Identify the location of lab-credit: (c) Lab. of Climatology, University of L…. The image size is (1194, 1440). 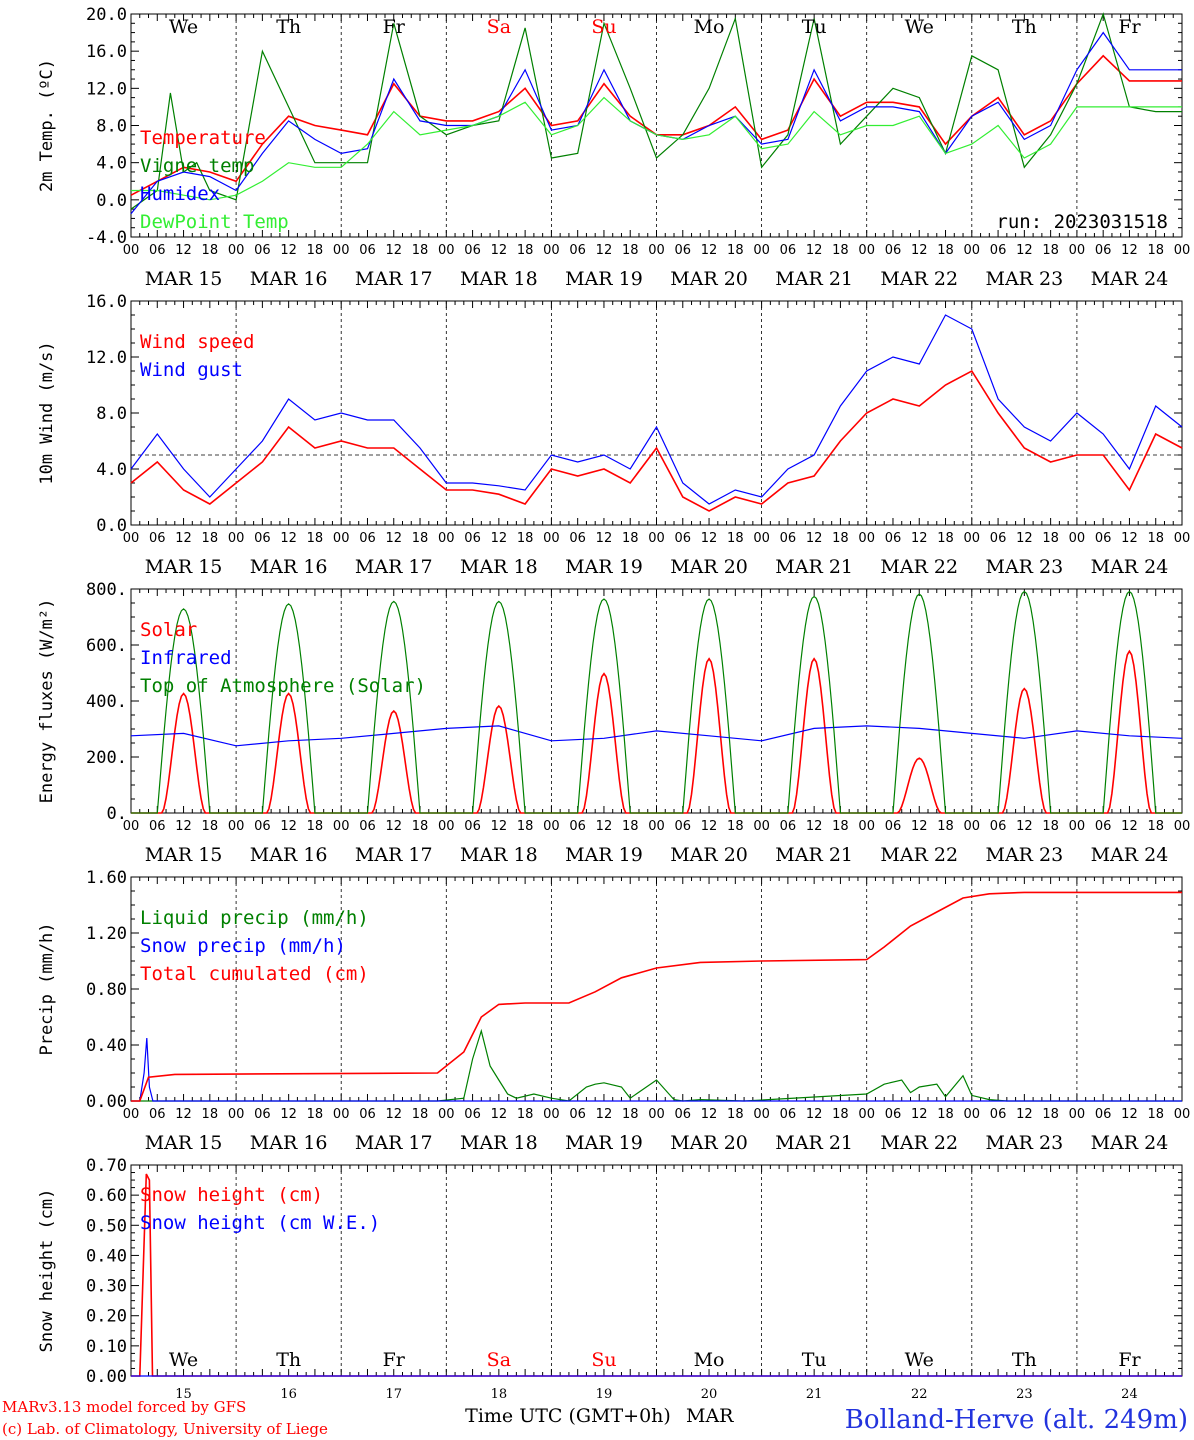
(165, 1429).